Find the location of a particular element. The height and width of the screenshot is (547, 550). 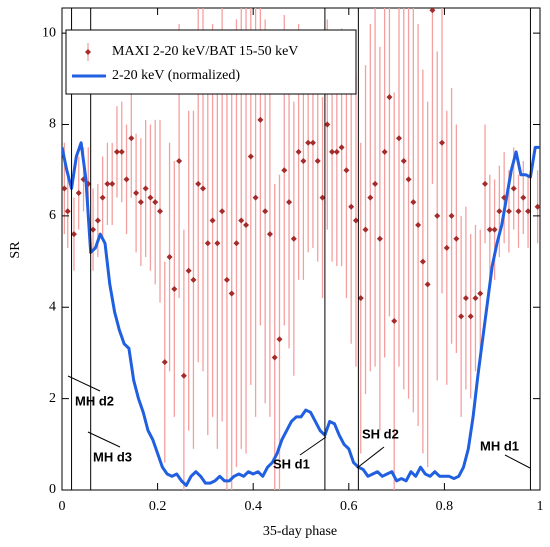

y-tick-label: 10 is located at coordinates (49, 32).